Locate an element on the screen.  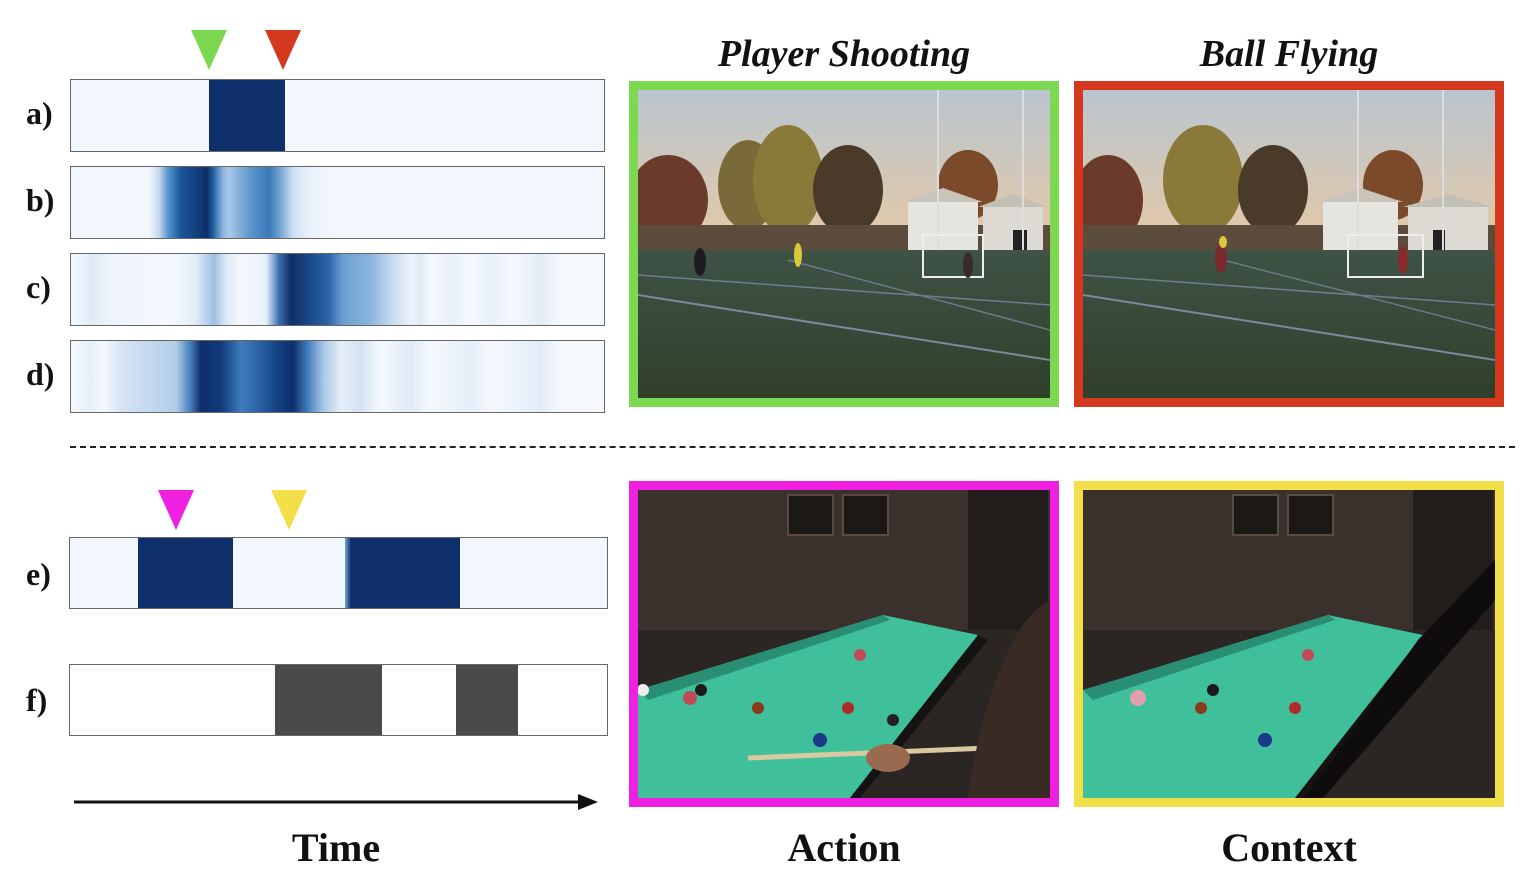
time-arrow is located at coordinates (336, 802).